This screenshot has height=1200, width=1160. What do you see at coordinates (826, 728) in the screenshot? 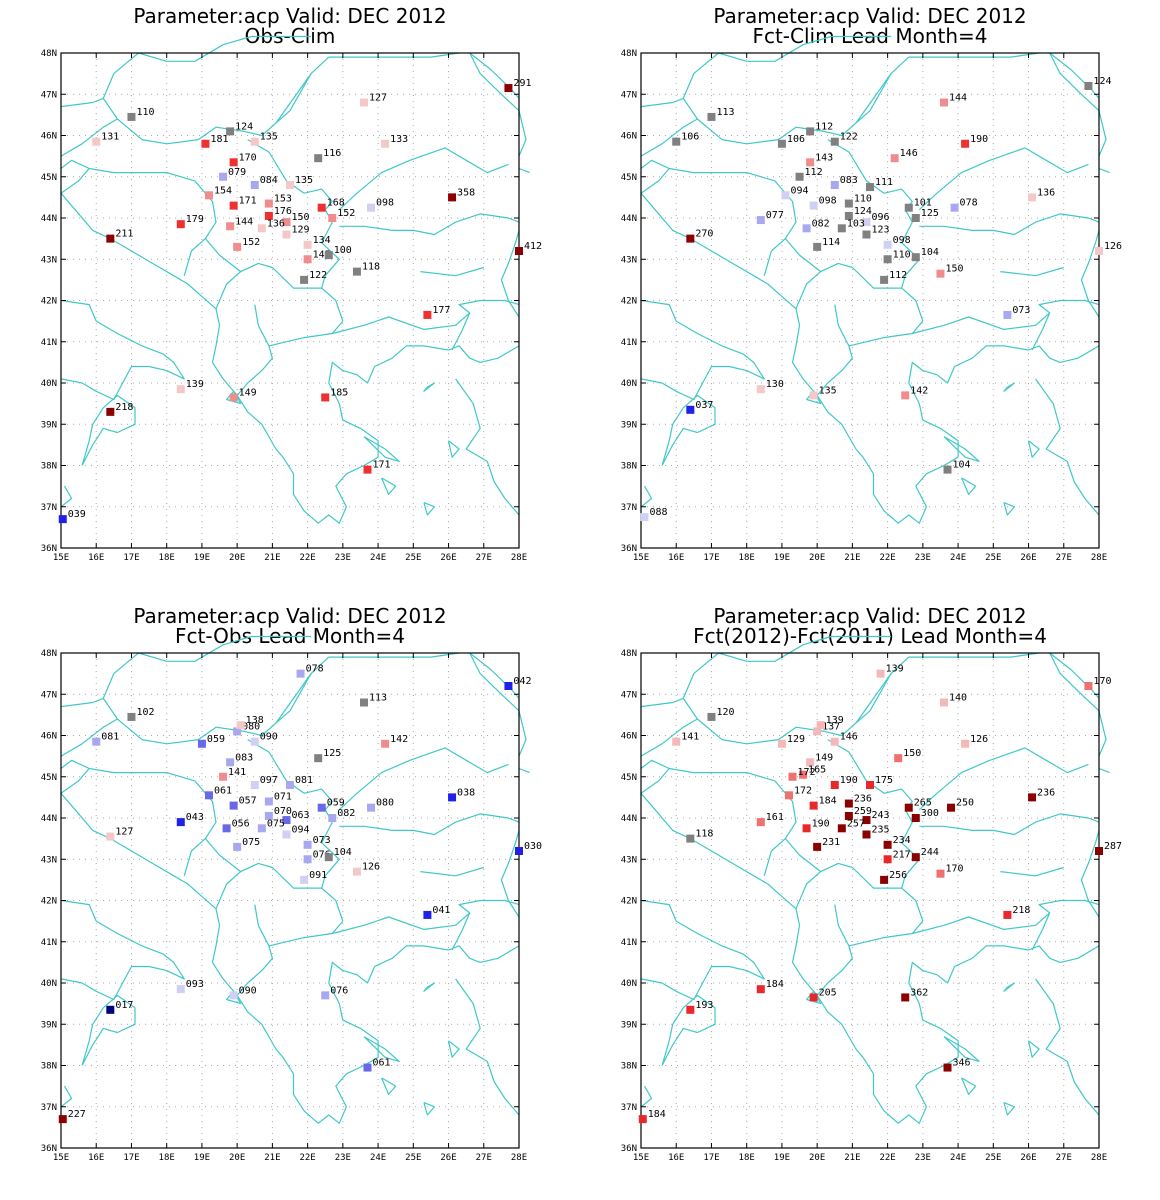
I see `station-marker: 137` at bounding box center [826, 728].